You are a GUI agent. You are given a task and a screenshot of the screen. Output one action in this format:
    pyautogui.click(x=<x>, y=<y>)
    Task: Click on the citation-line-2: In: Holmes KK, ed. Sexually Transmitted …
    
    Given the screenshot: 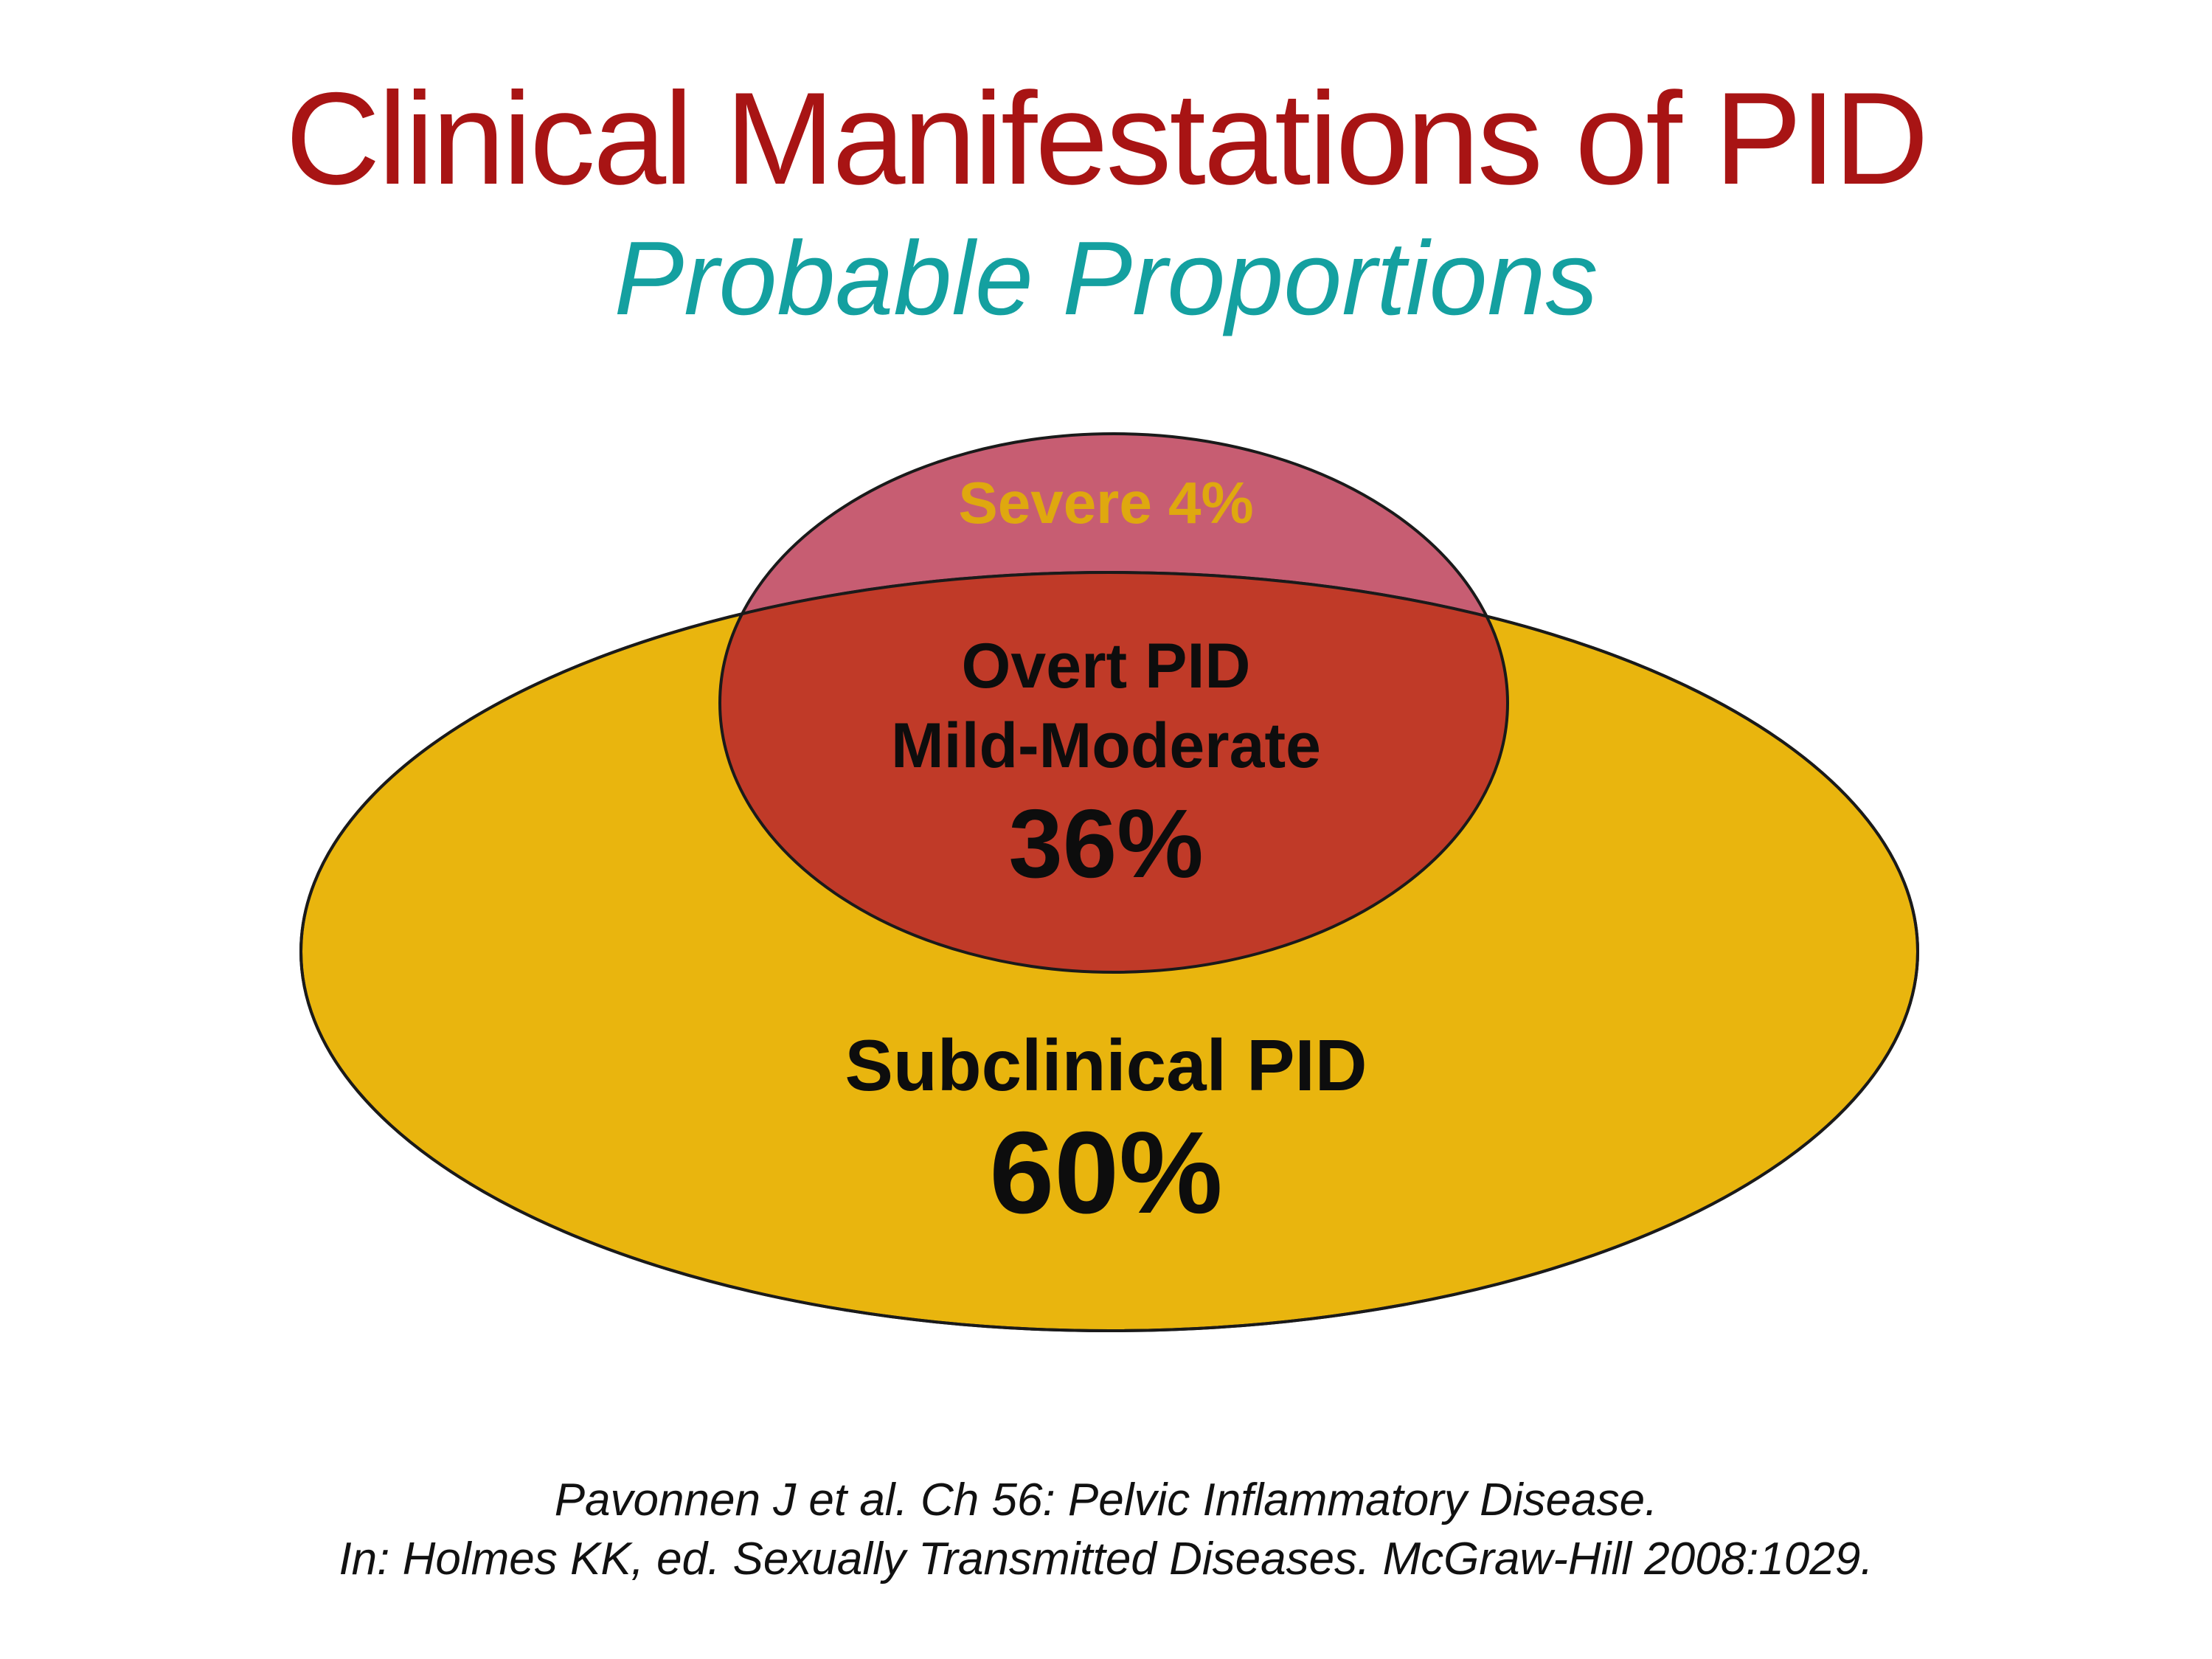 What is the action you would take?
    pyautogui.click(x=1106, y=1559)
    